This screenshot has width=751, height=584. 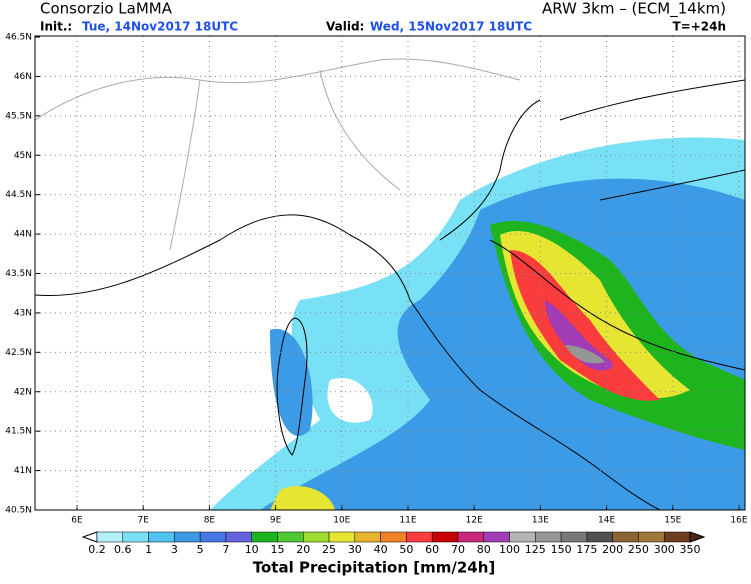 I want to click on lon-label: 14E, so click(x=606, y=521).